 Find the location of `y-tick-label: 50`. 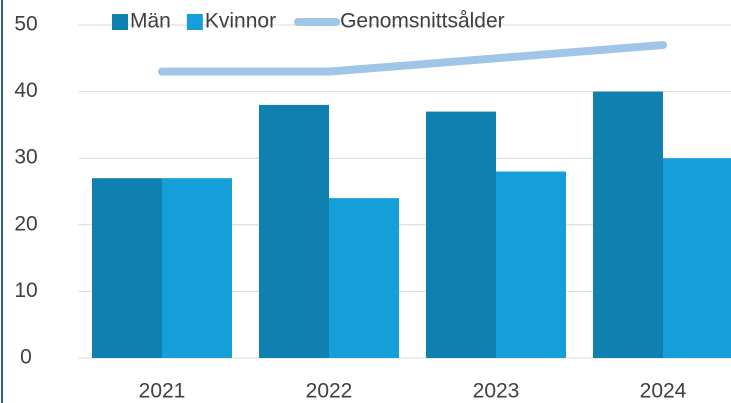

y-tick-label: 50 is located at coordinates (25, 24).